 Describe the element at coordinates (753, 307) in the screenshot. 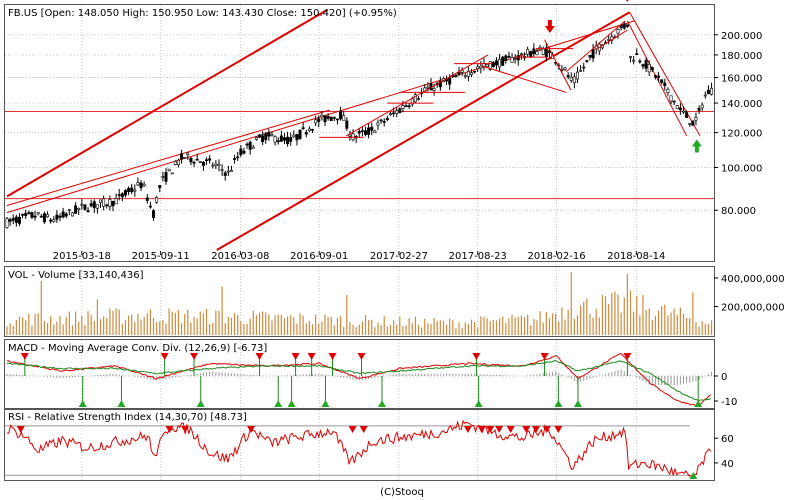

I see `volume-tick-label: 200,000,000` at that location.